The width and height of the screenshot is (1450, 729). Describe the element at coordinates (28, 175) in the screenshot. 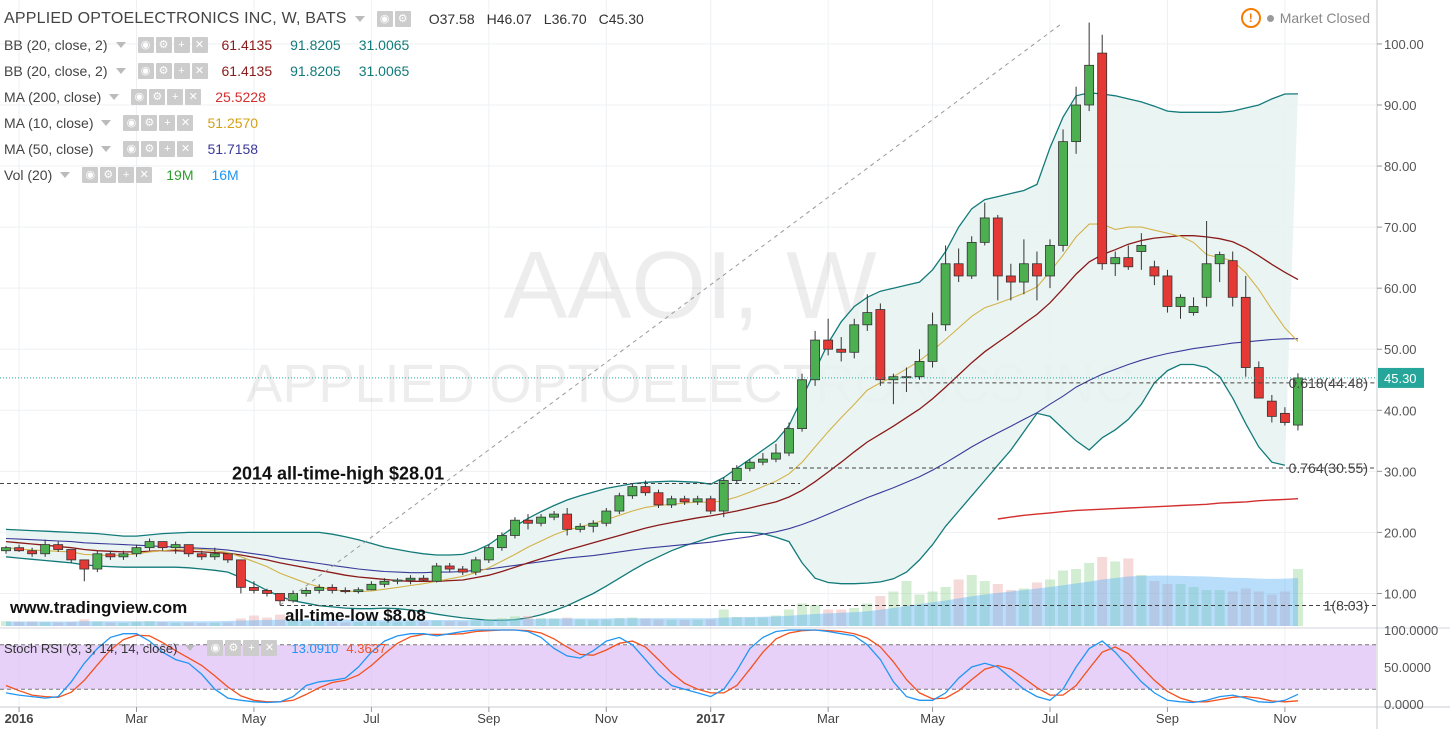

I see `indicator-name: Vol (20)` at that location.